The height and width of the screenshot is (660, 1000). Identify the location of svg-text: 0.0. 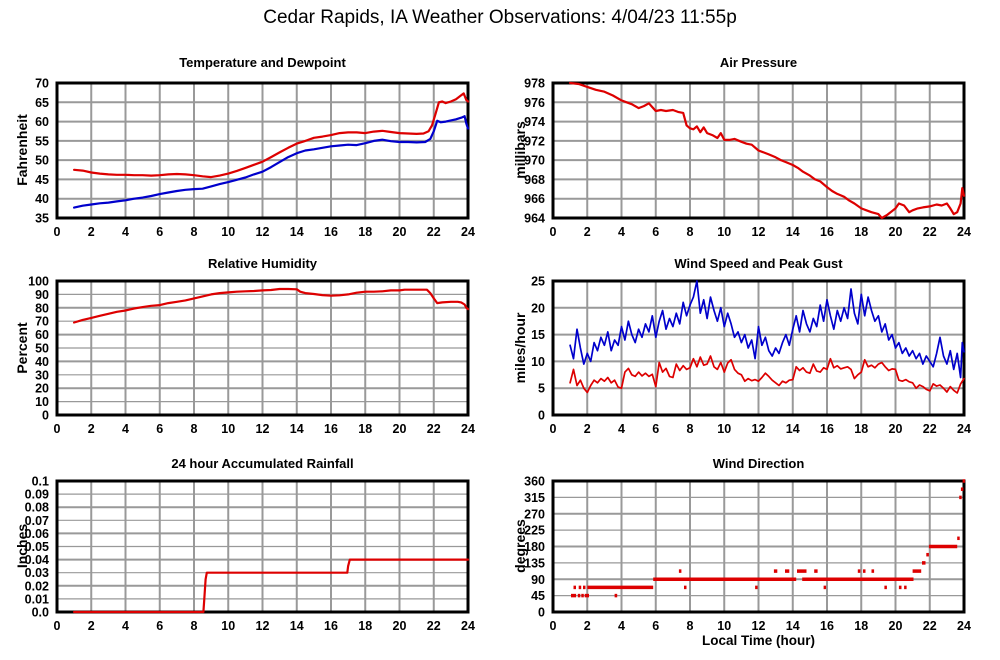
(40, 613).